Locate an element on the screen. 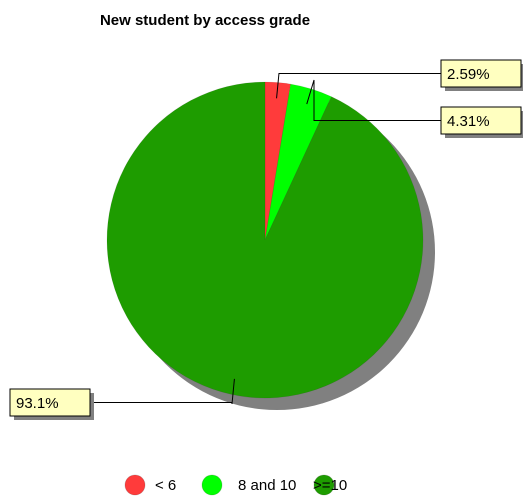 This screenshot has width=523, height=500. legend-item: < 6 is located at coordinates (150, 485).